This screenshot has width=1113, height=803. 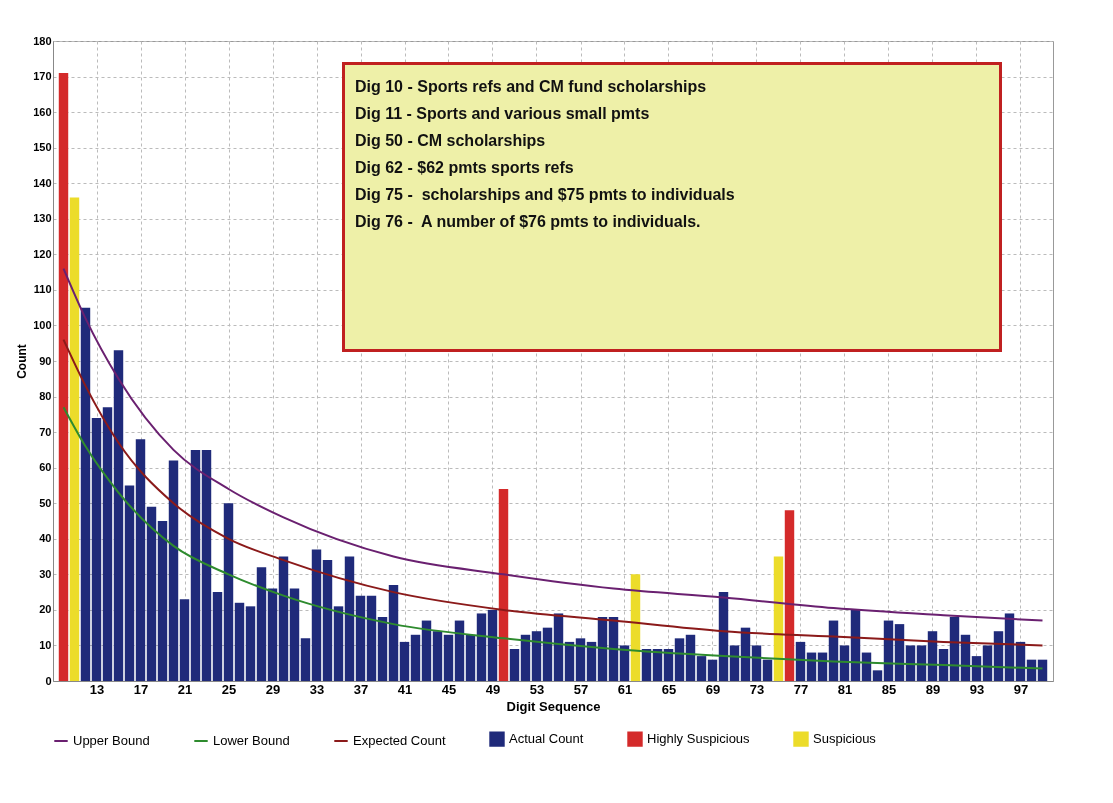 What do you see at coordinates (185, 689) in the screenshot?
I see `x-tick-label: 21` at bounding box center [185, 689].